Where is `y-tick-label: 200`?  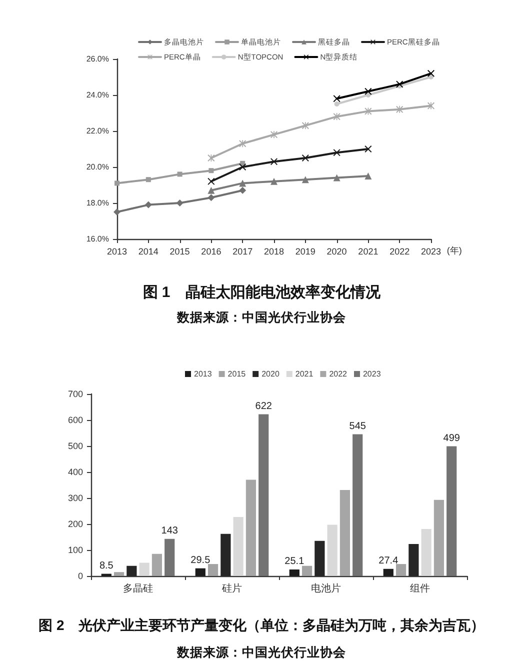
y-tick-label: 200 is located at coordinates (75, 524).